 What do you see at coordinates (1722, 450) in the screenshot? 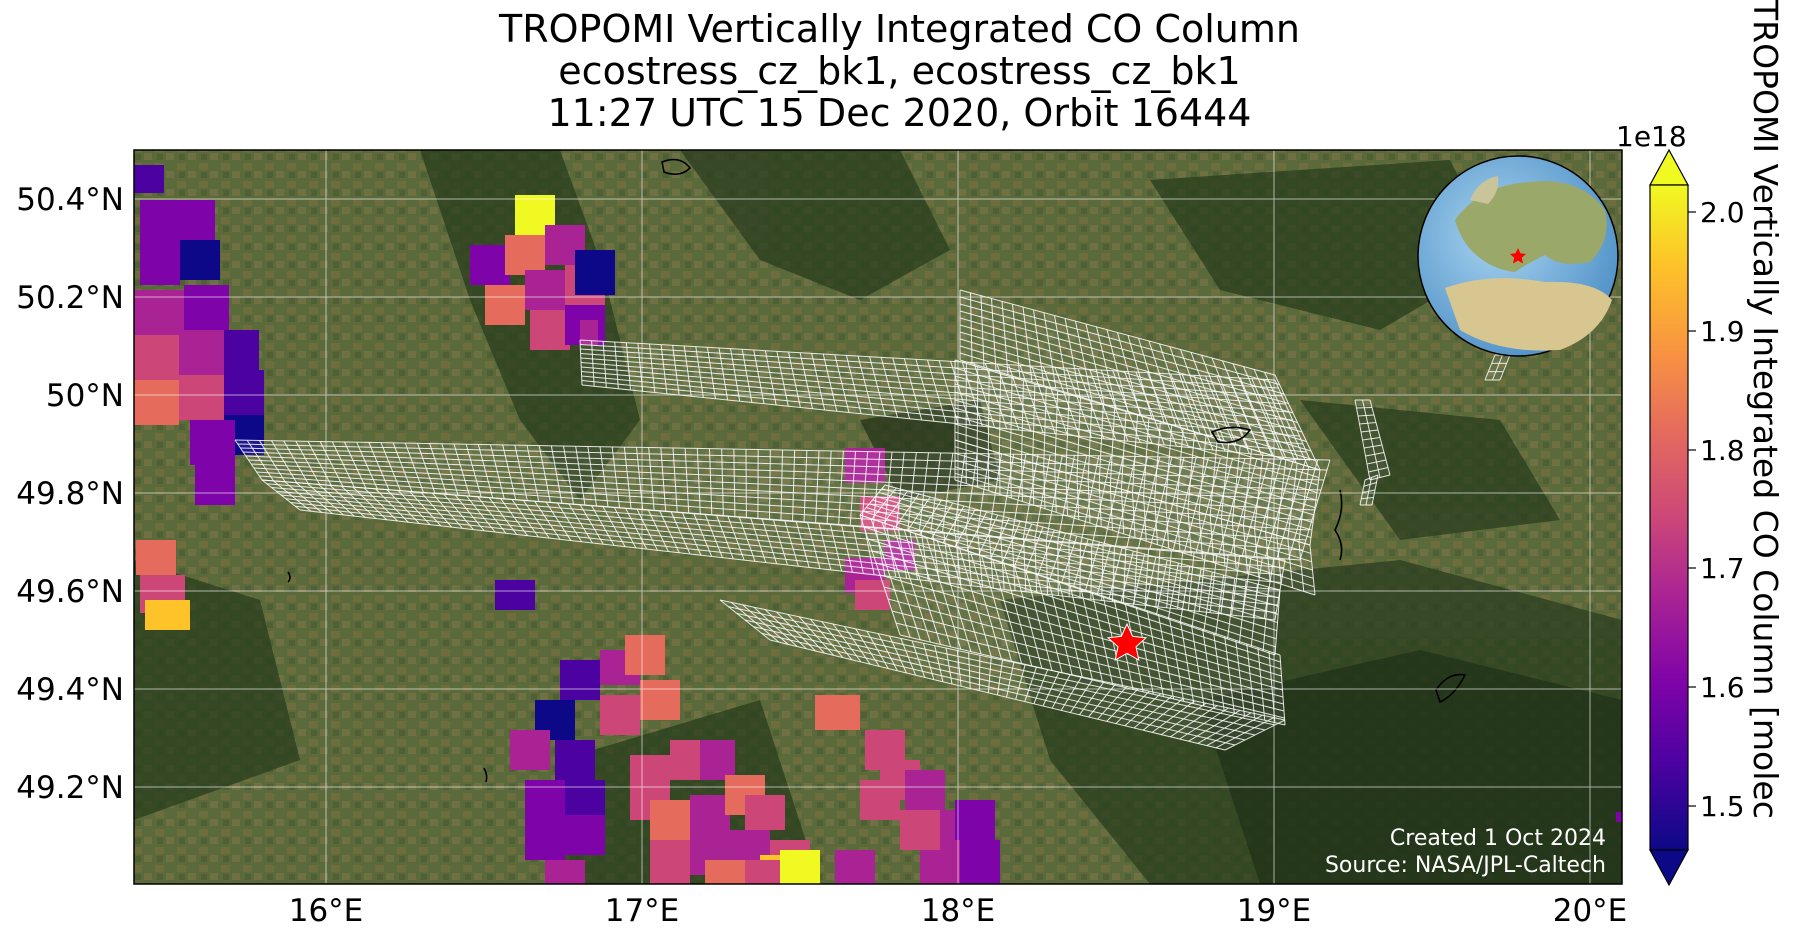
I see `colorbar-tick-1.8: 1.8` at bounding box center [1722, 450].